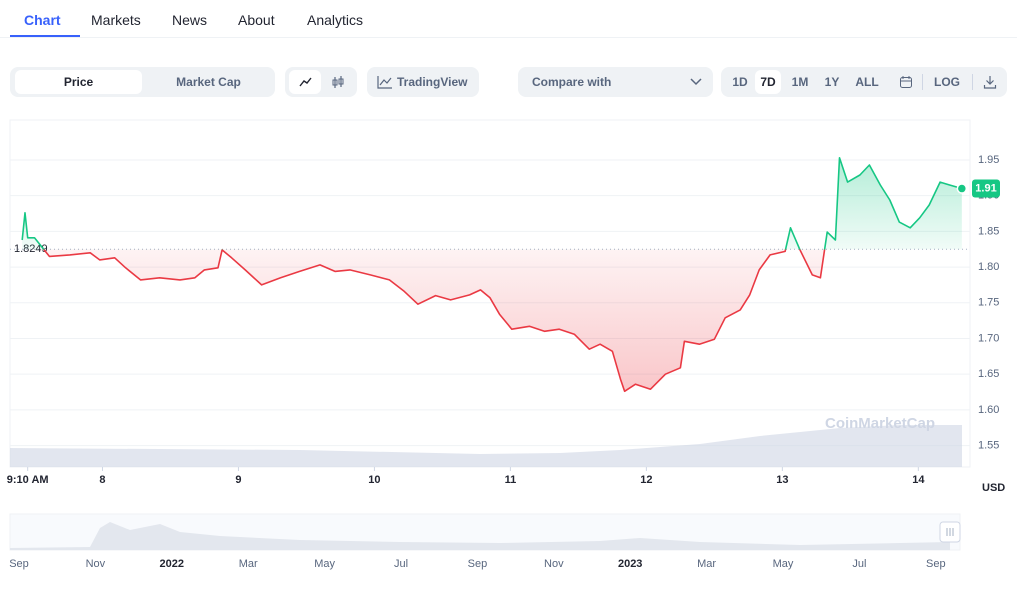 The height and width of the screenshot is (591, 1017). I want to click on price-badge-label: 1.91, so click(985, 188).